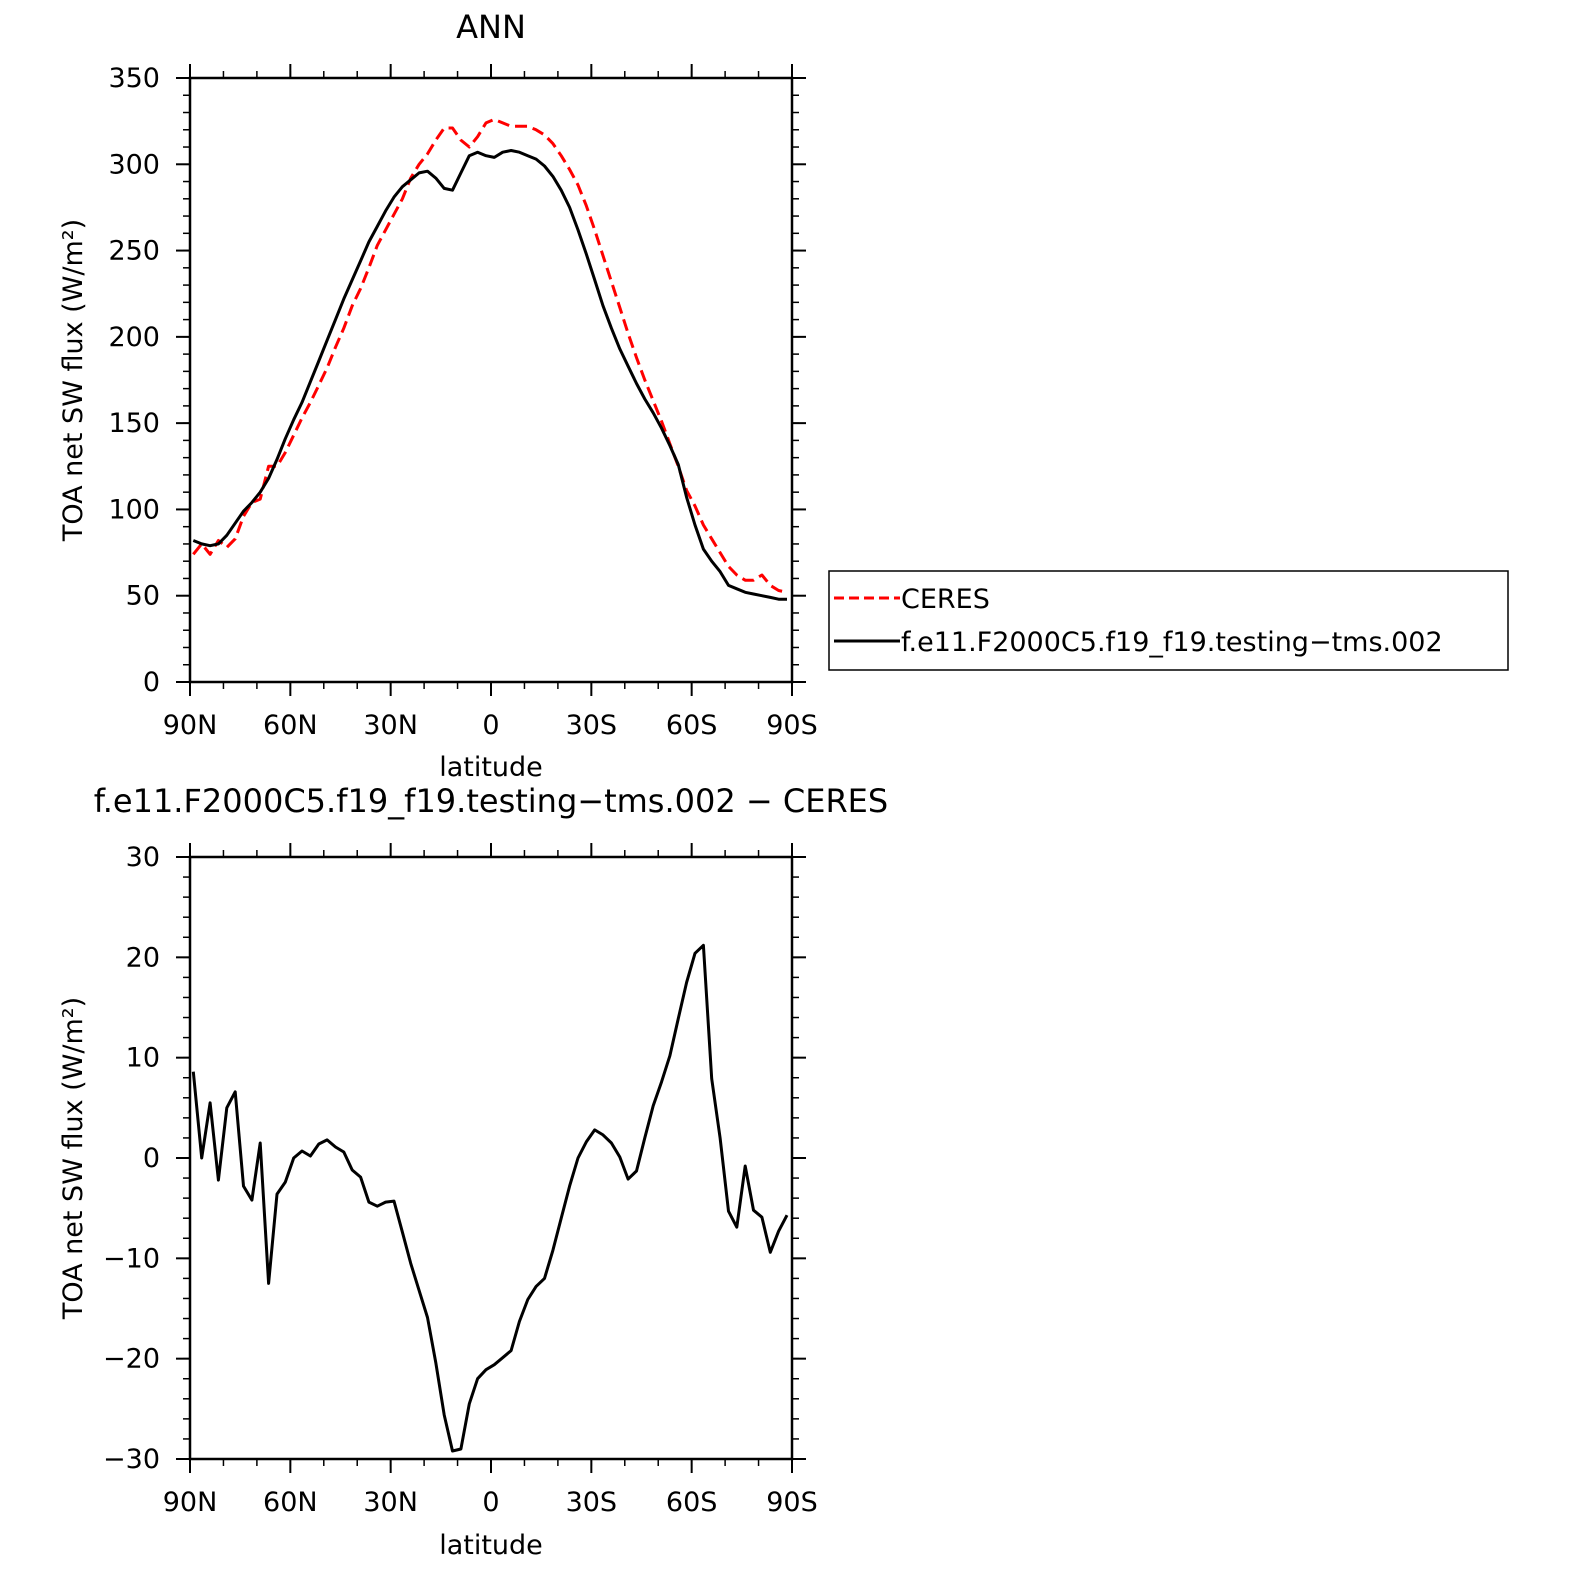 This screenshot has width=1577, height=1581. Describe the element at coordinates (131, 1459) in the screenshot. I see `y-tick-label: −30` at that location.